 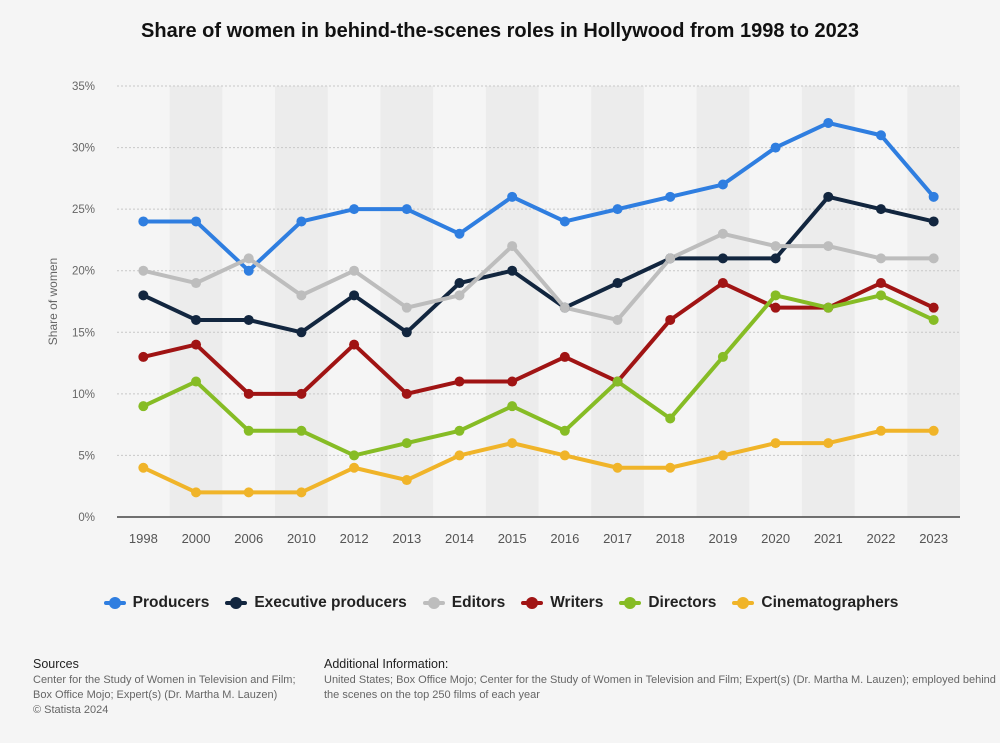 What do you see at coordinates (83, 87) in the screenshot?
I see `y-tick-label: 35%` at bounding box center [83, 87].